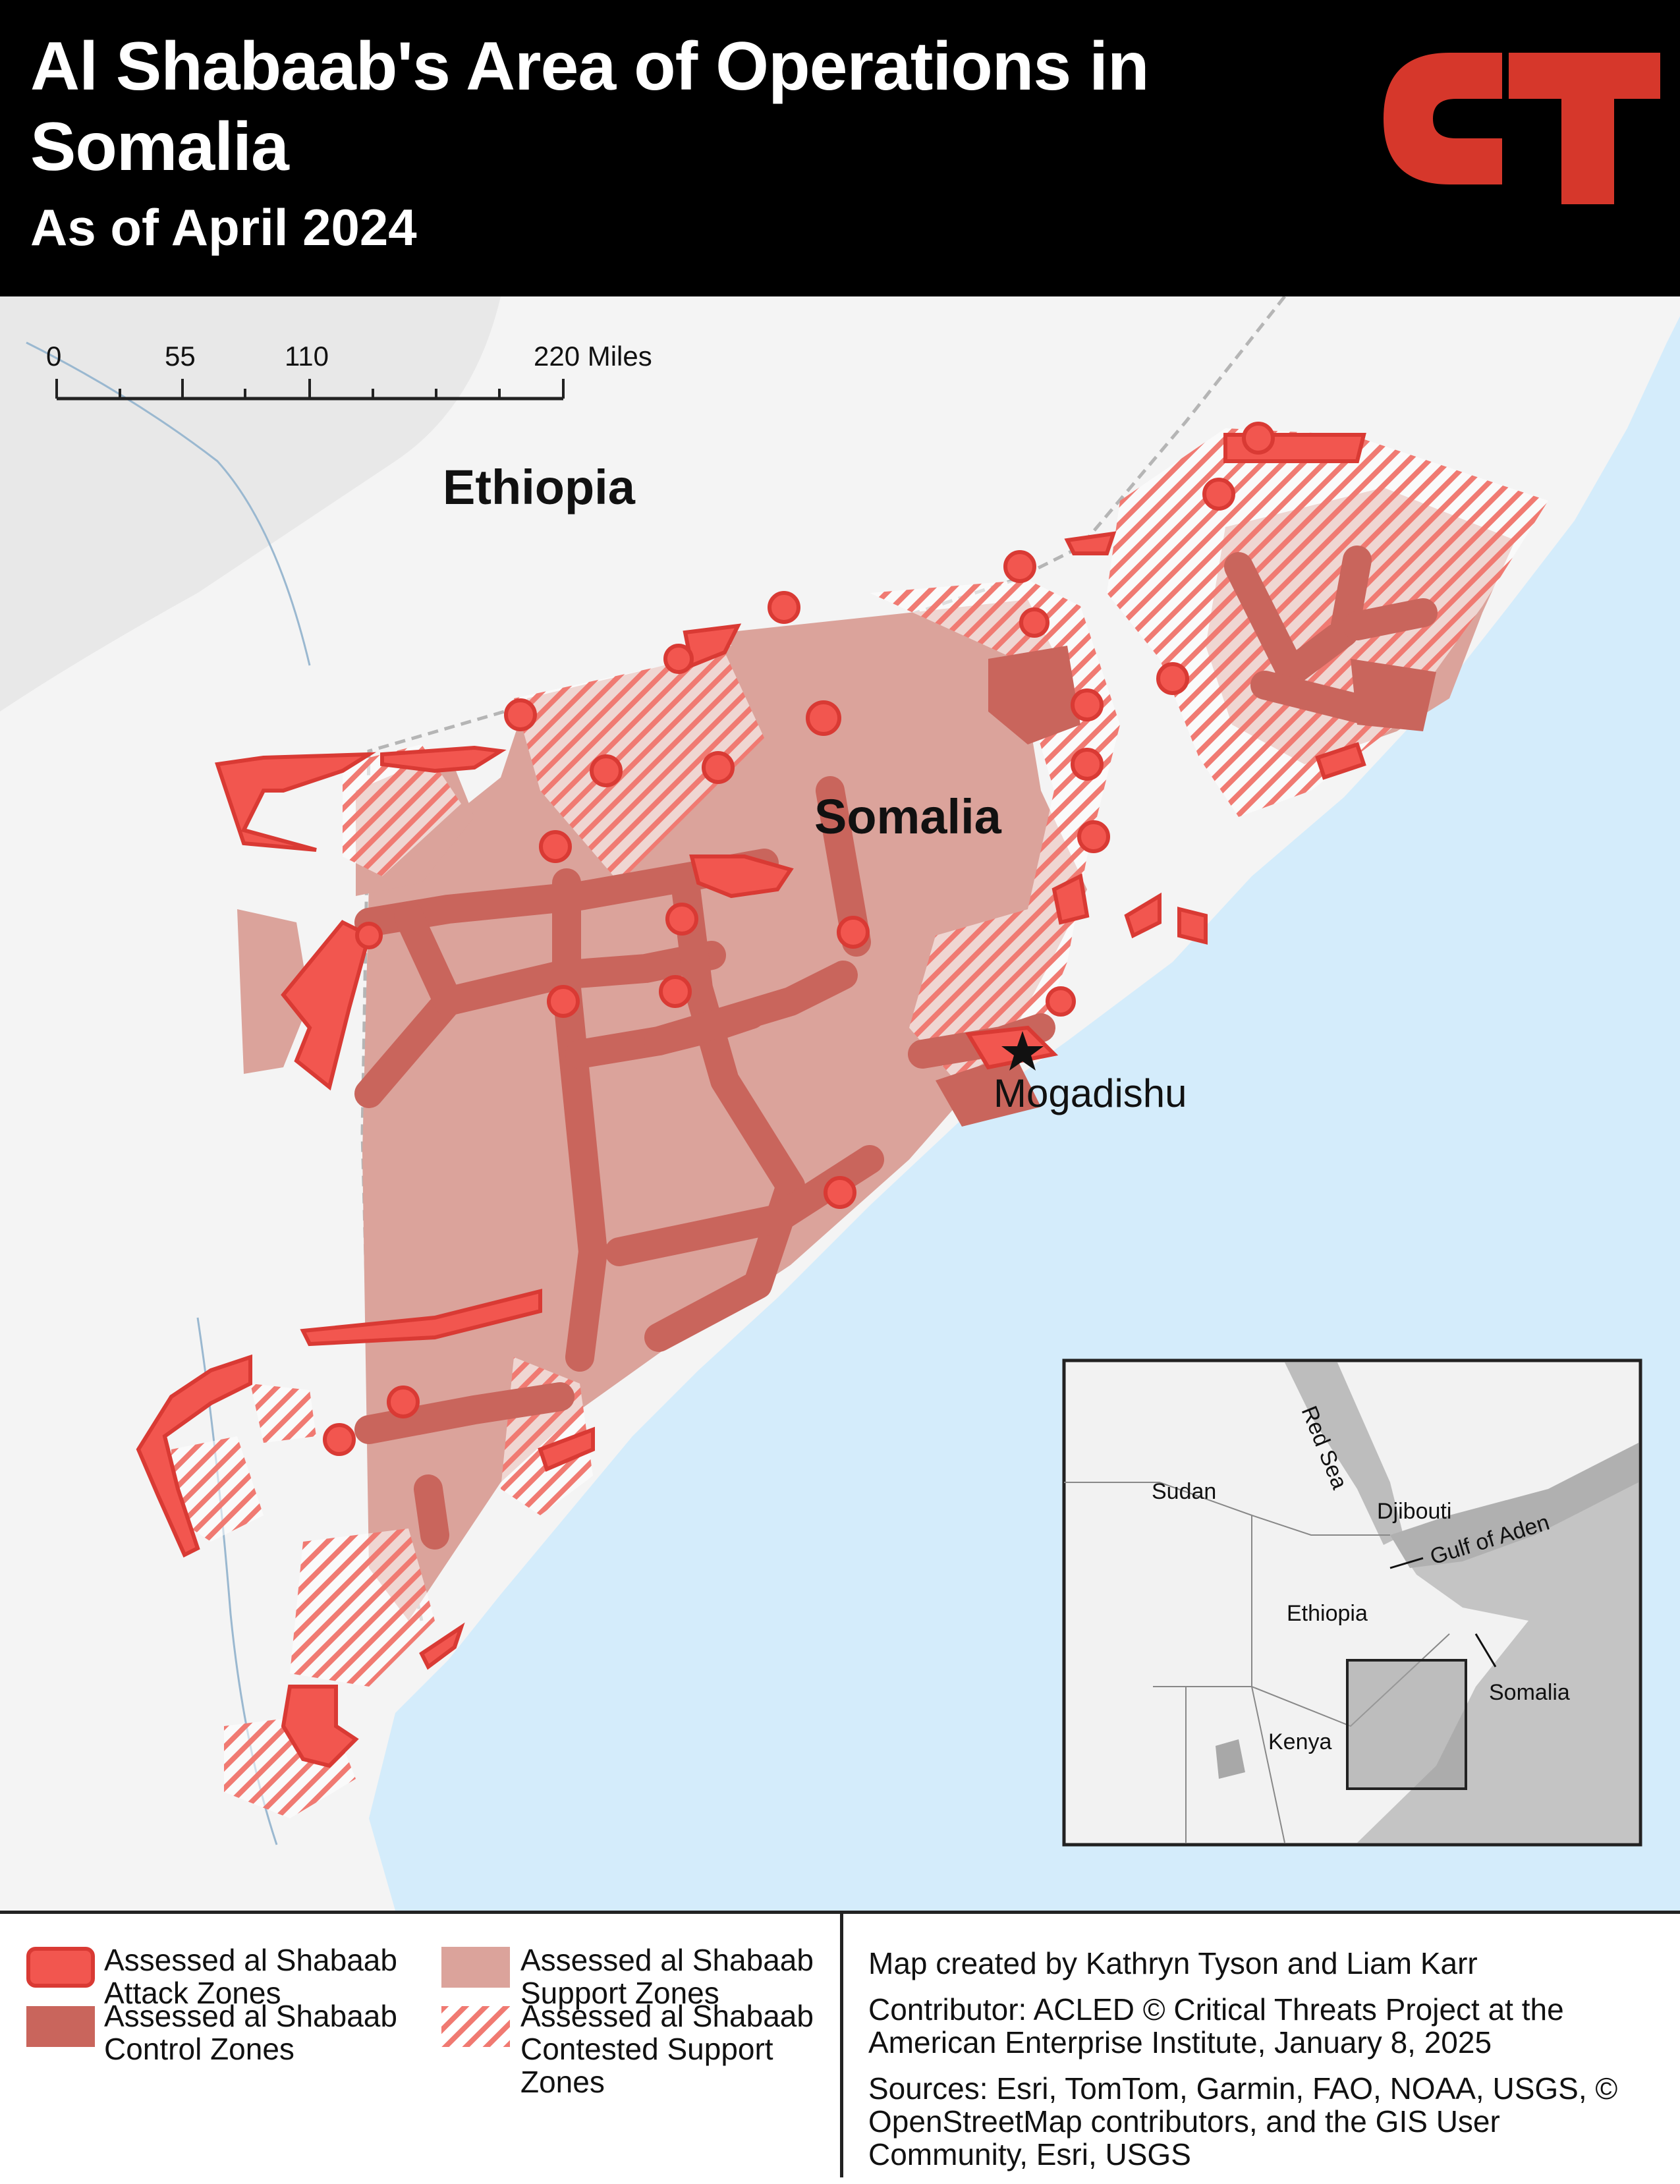 This screenshot has width=1680, height=2184. What do you see at coordinates (223, 227) in the screenshot?
I see `map-subtitle: As of April 2024` at bounding box center [223, 227].